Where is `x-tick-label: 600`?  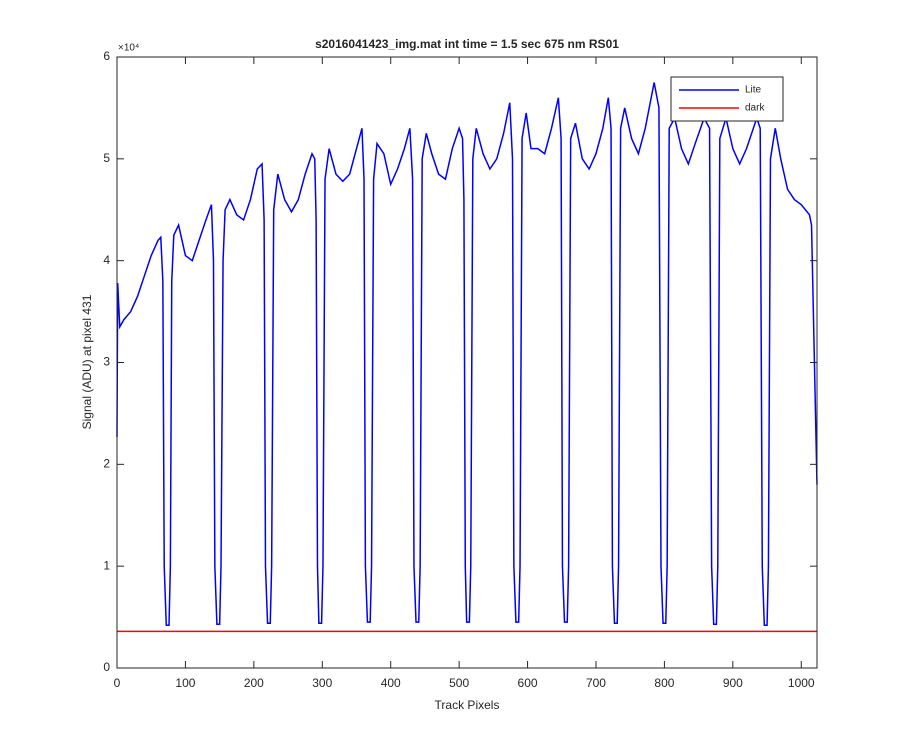
x-tick-label: 600 is located at coordinates (528, 683).